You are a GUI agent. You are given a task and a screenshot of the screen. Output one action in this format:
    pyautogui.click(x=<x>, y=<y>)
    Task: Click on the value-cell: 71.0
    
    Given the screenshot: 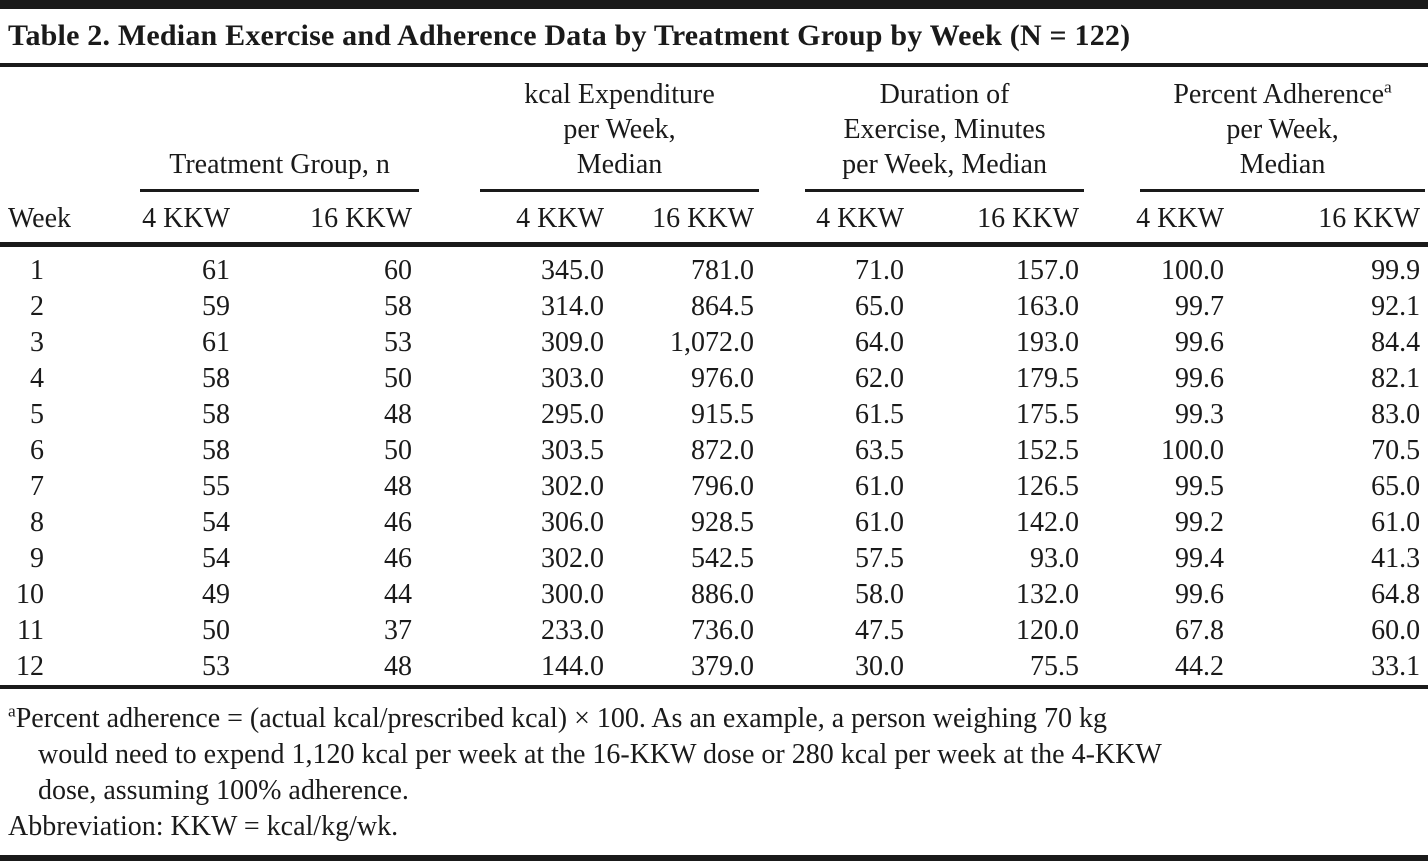 What is the action you would take?
    pyautogui.click(x=880, y=270)
    